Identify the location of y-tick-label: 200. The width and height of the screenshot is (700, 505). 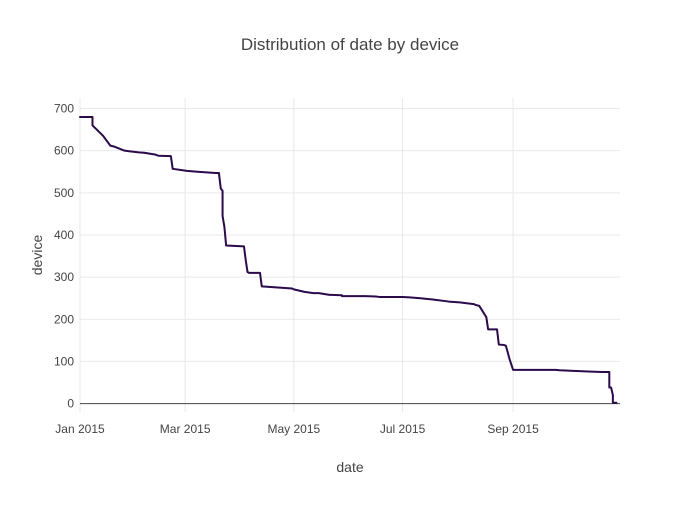
(64, 319).